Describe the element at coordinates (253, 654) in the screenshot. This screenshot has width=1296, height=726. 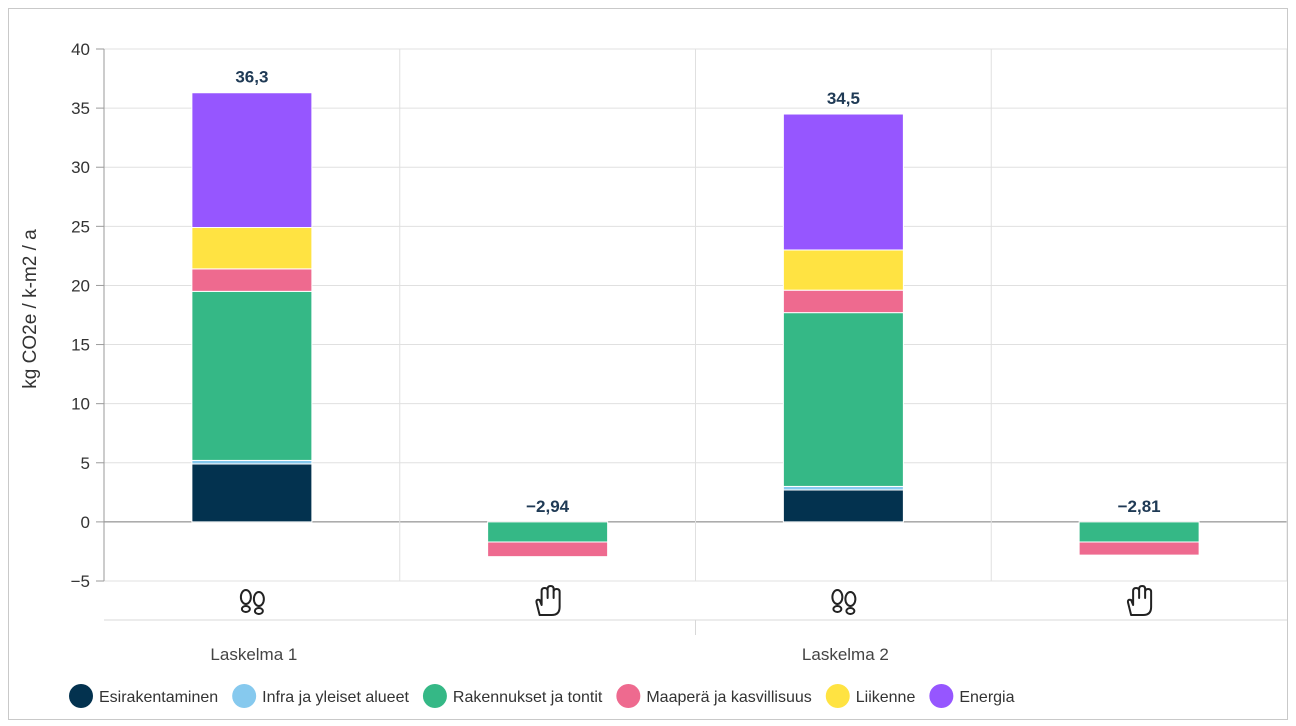
I see `group-label: Laskelma 1` at that location.